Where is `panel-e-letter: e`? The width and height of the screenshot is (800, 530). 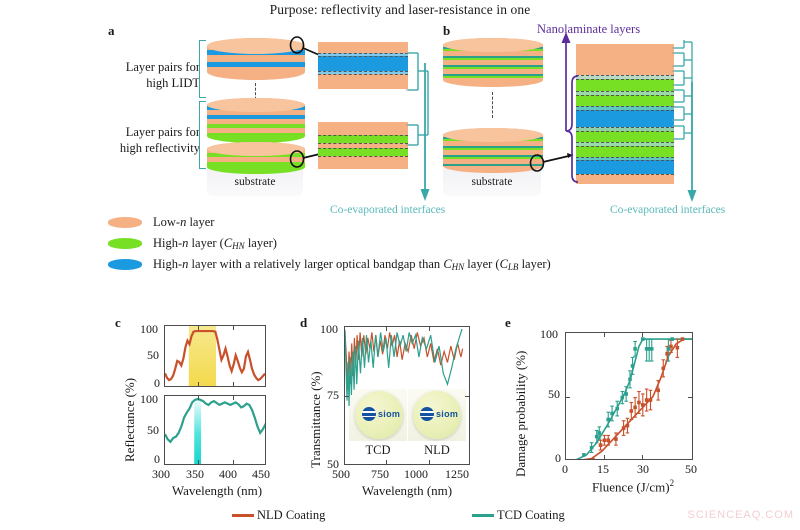 panel-e-letter: e is located at coordinates (508, 322).